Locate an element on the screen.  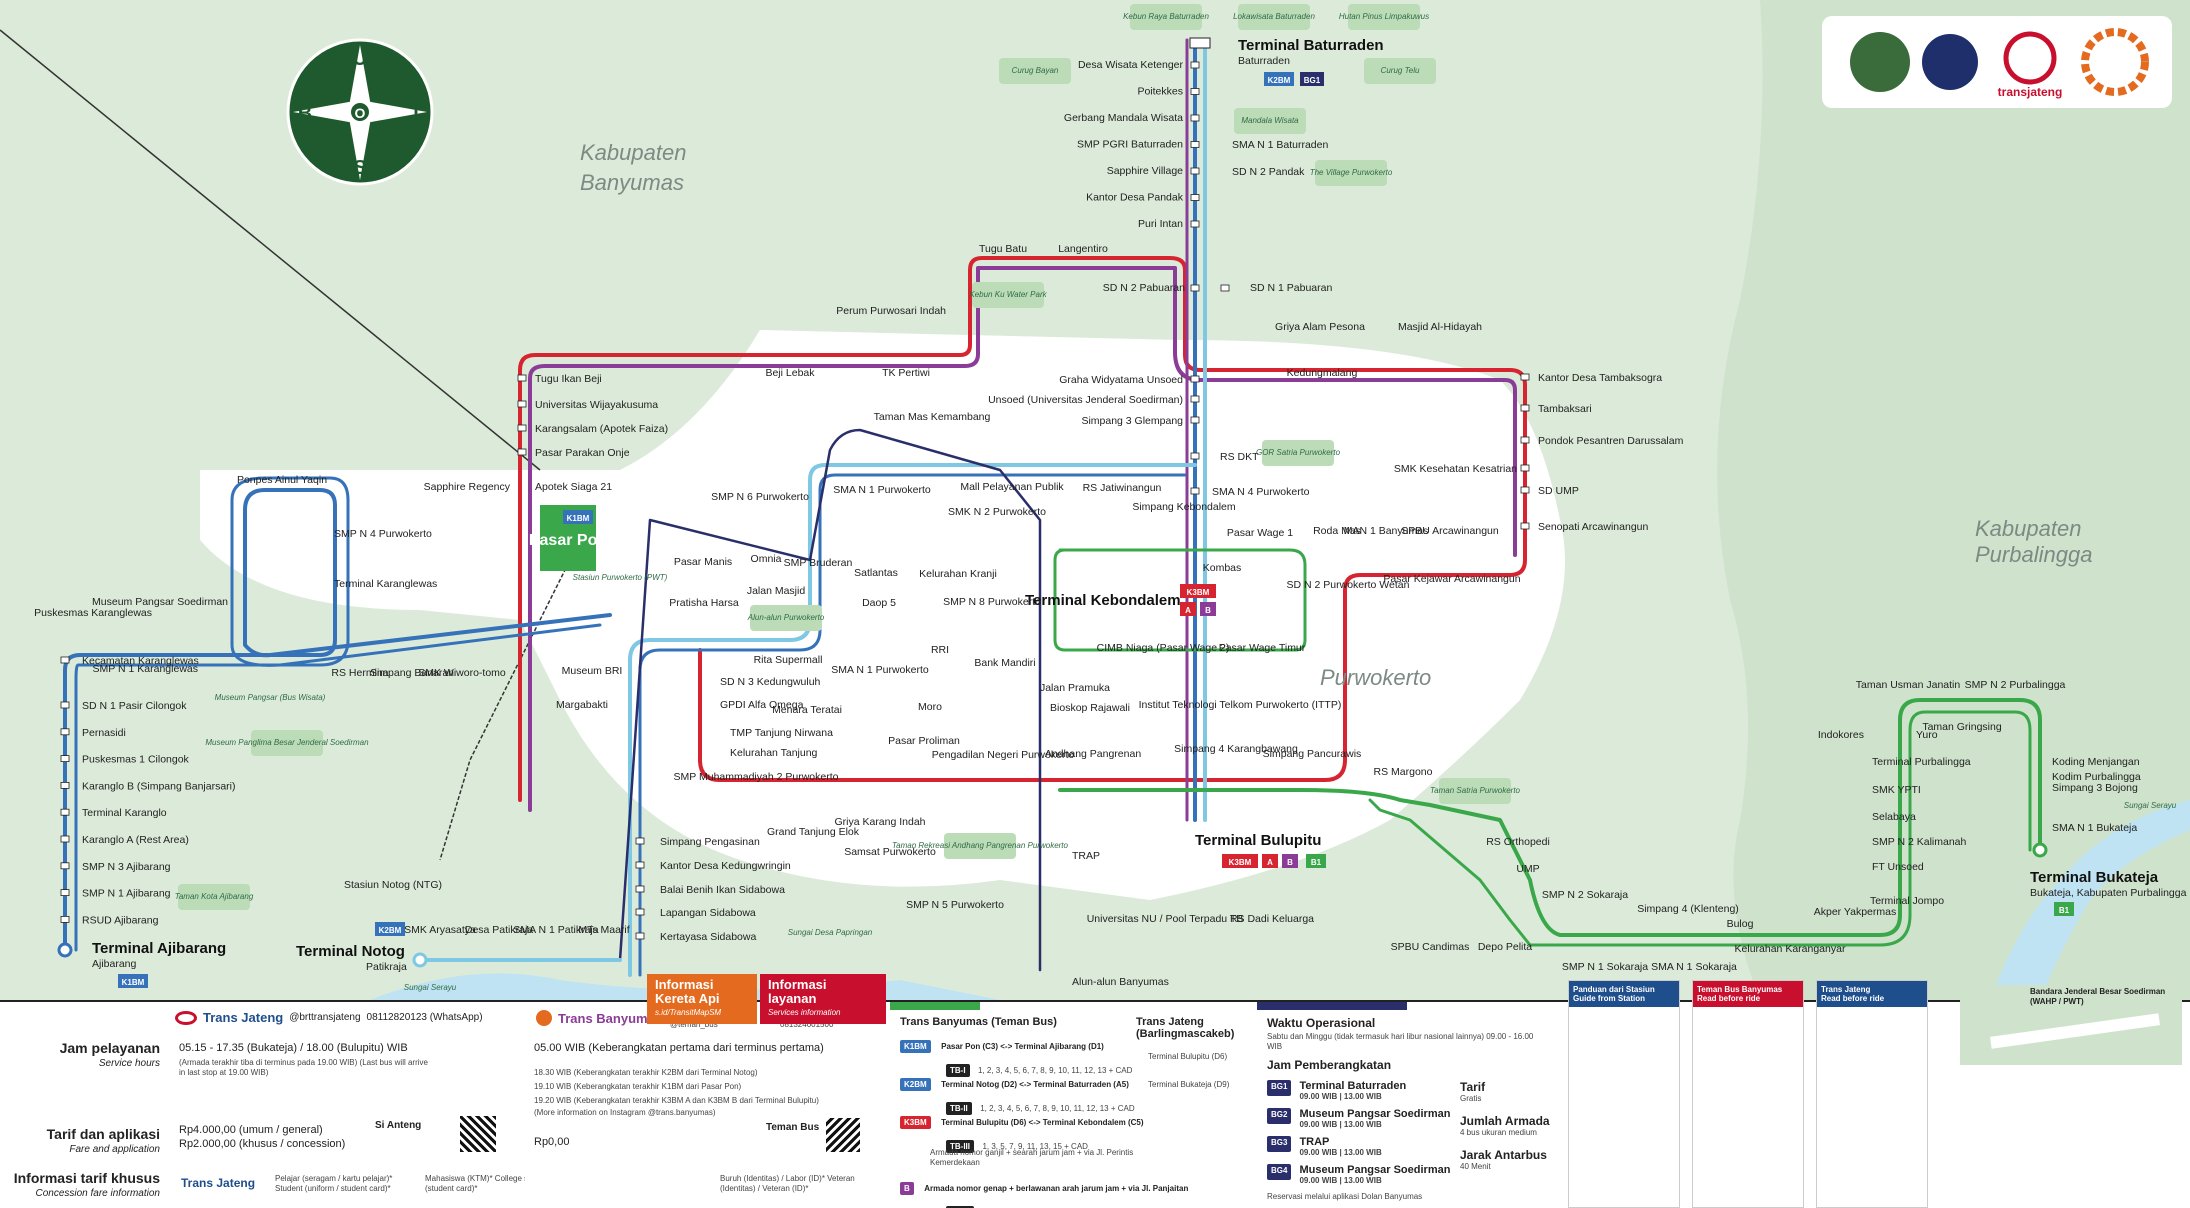
guide-transjateng-title: Trans Jateng Read before ride is located at coordinates (1872, 994).